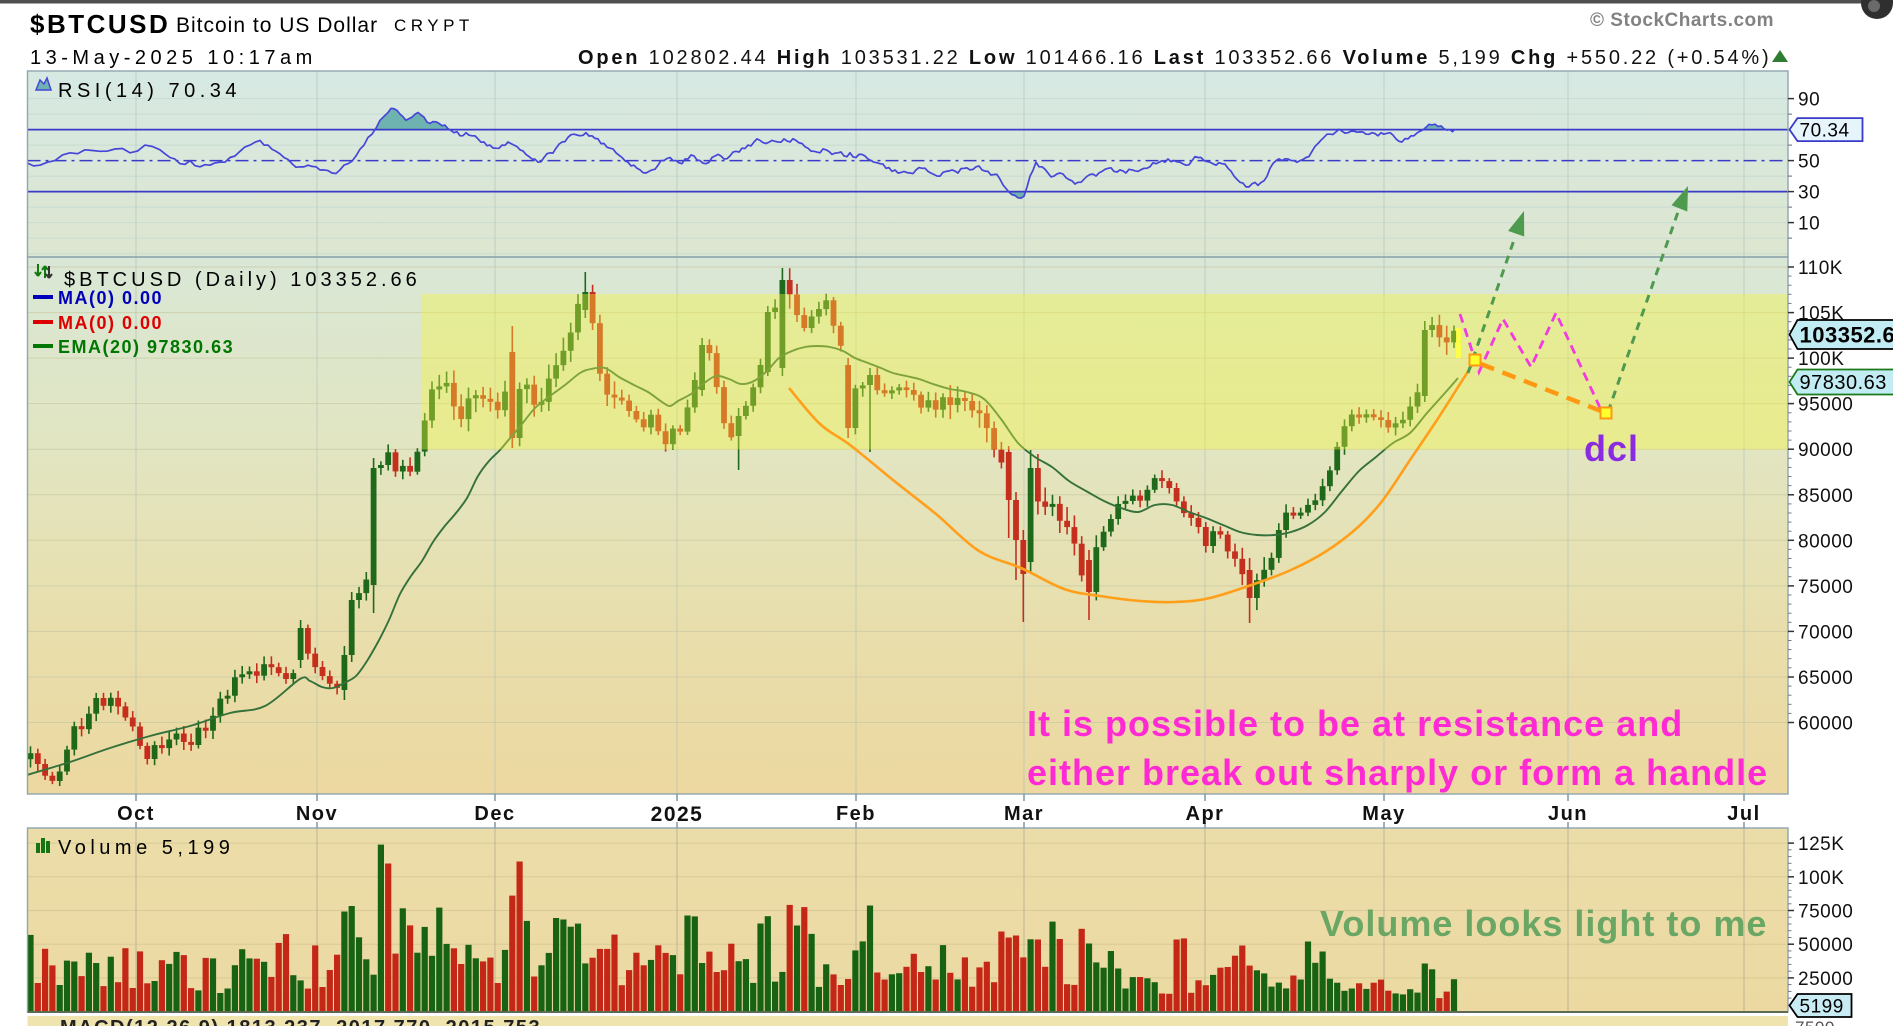 Image resolution: width=1893 pixels, height=1026 pixels. What do you see at coordinates (1024, 814) in the screenshot?
I see `svg-text: Mar` at bounding box center [1024, 814].